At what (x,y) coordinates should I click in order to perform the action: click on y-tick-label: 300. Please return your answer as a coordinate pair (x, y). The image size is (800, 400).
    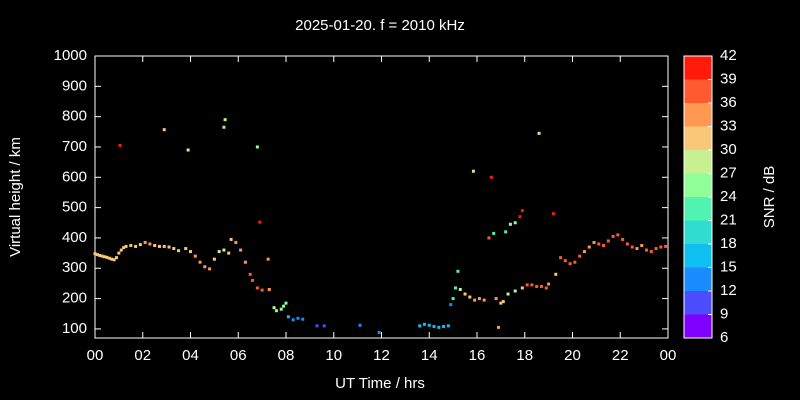
    Looking at the image, I should click on (74, 267).